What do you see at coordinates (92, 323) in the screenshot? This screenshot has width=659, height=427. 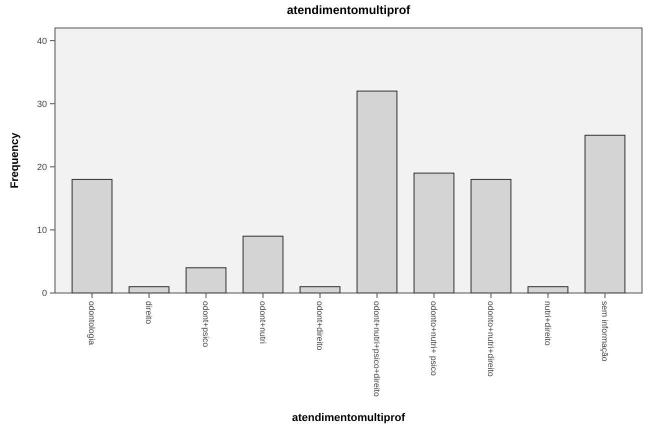 I see `x-tick-label: odontologia` at bounding box center [92, 323].